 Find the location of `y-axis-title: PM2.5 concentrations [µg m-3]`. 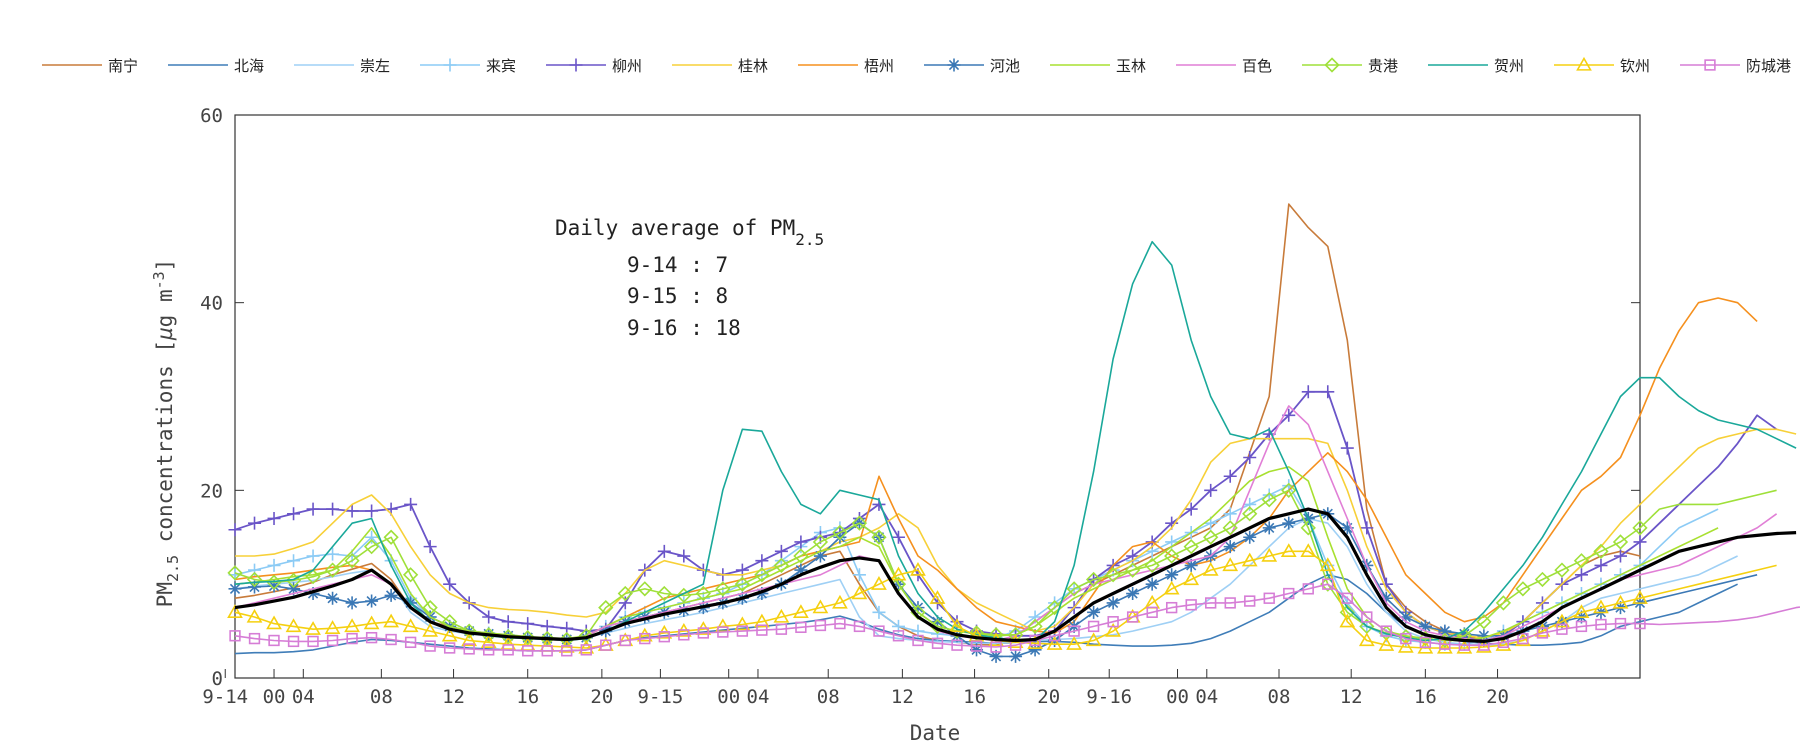

y-axis-title: PM2.5 concentrations [µg m-3] is located at coordinates (166, 433).